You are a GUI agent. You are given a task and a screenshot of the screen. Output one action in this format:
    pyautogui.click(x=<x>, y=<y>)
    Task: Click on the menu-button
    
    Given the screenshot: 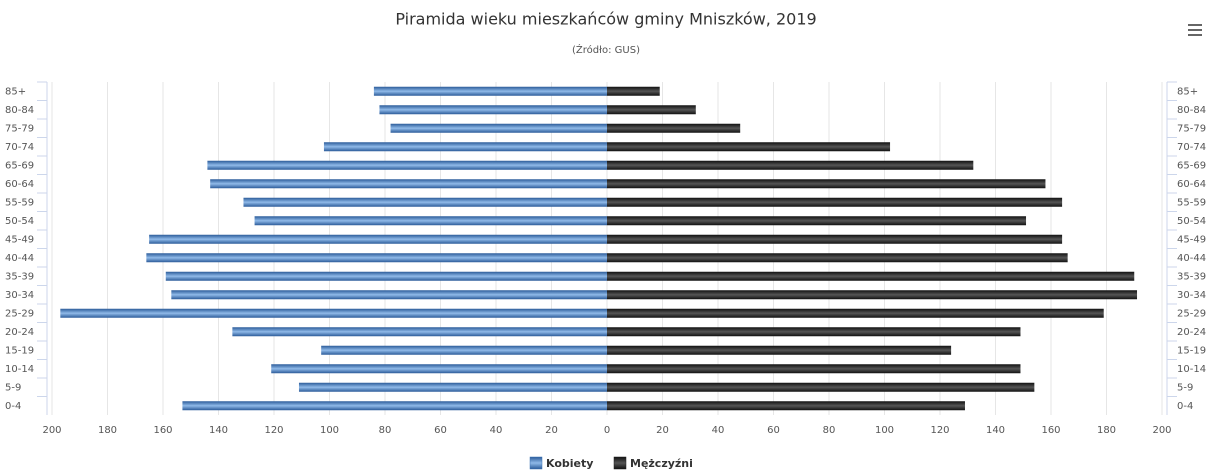 What is the action you would take?
    pyautogui.click(x=1195, y=30)
    